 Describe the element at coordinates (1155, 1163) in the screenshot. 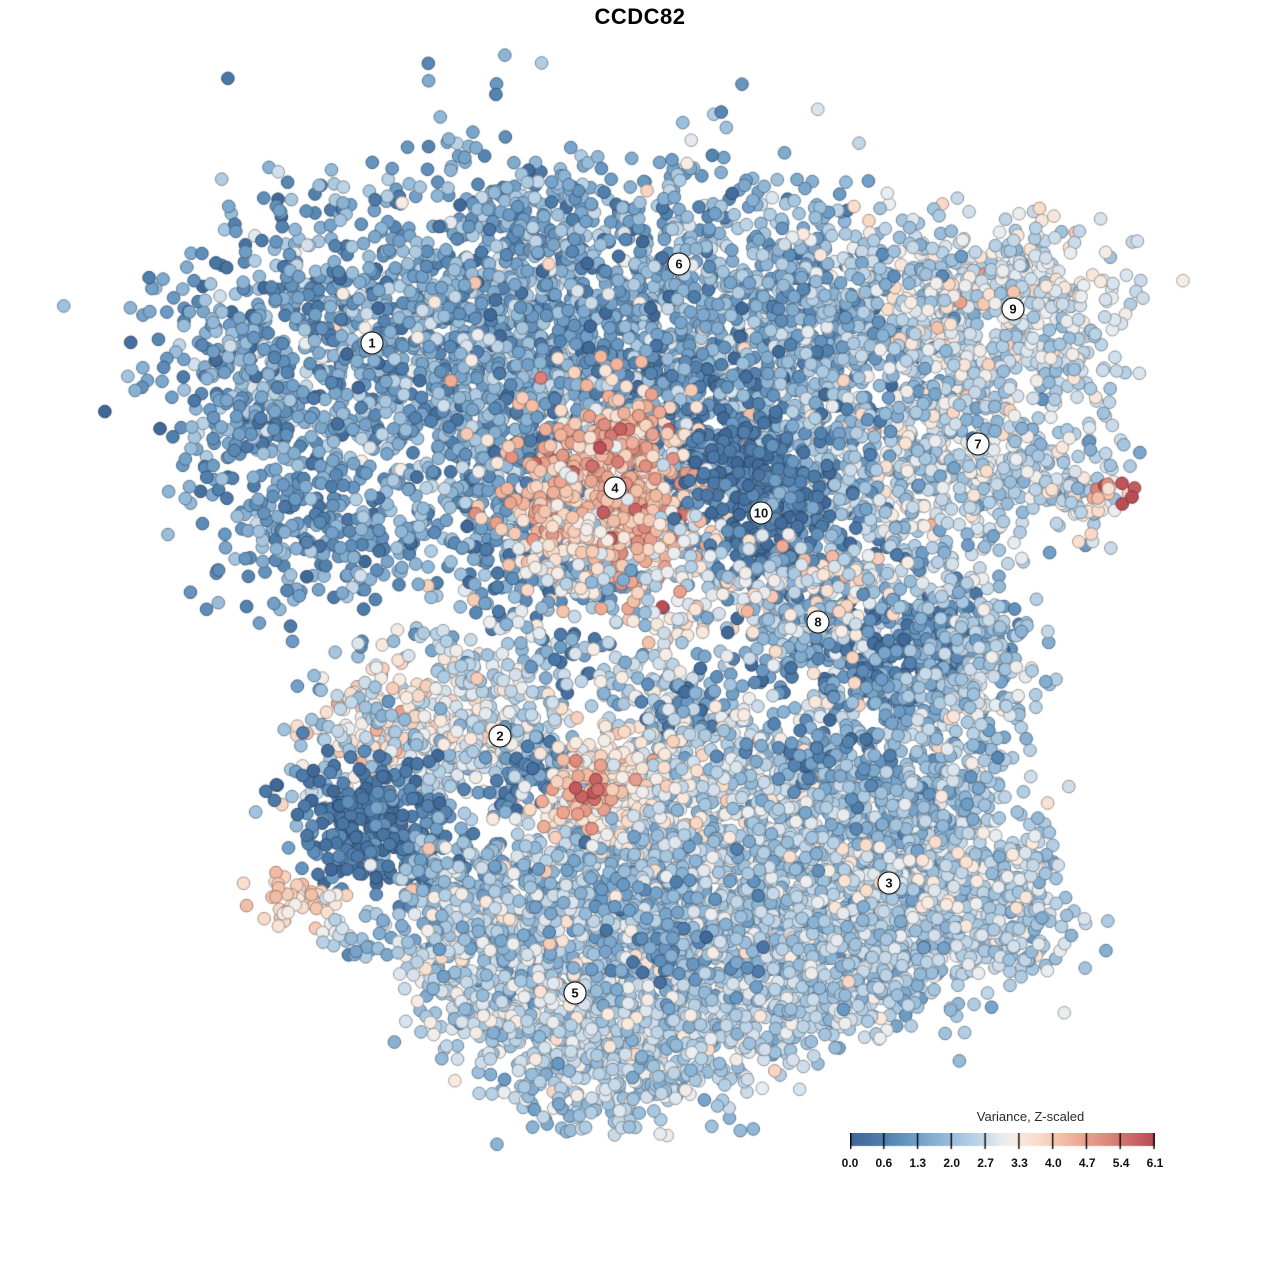

I see `colorbar-tick: 6.1` at that location.